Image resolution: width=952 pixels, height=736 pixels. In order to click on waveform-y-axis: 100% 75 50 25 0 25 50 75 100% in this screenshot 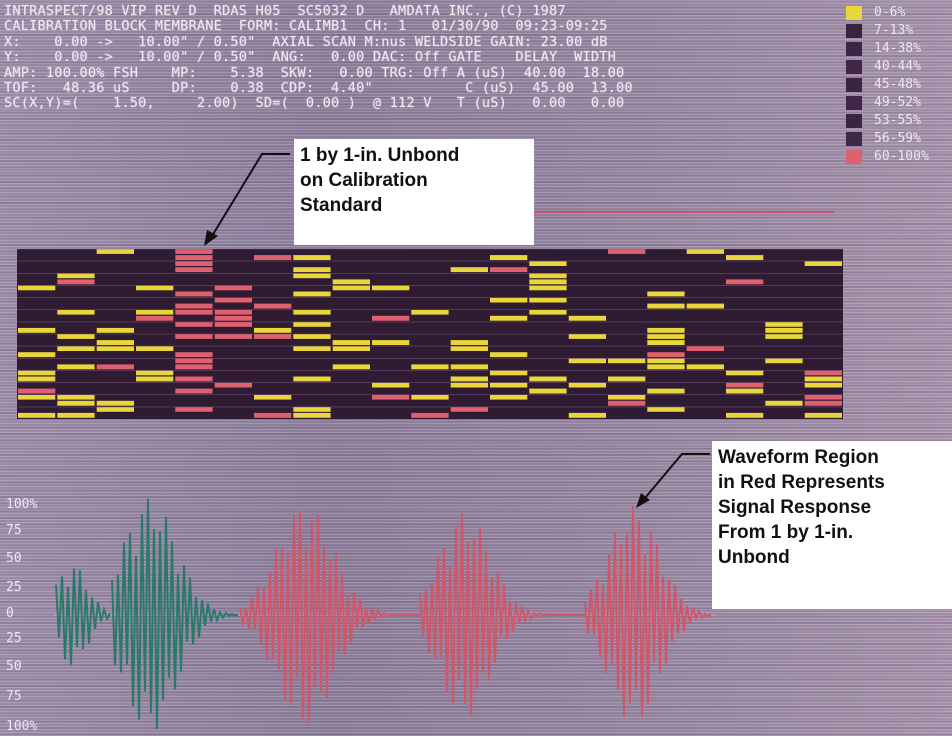, I will do `click(21, 615)`.